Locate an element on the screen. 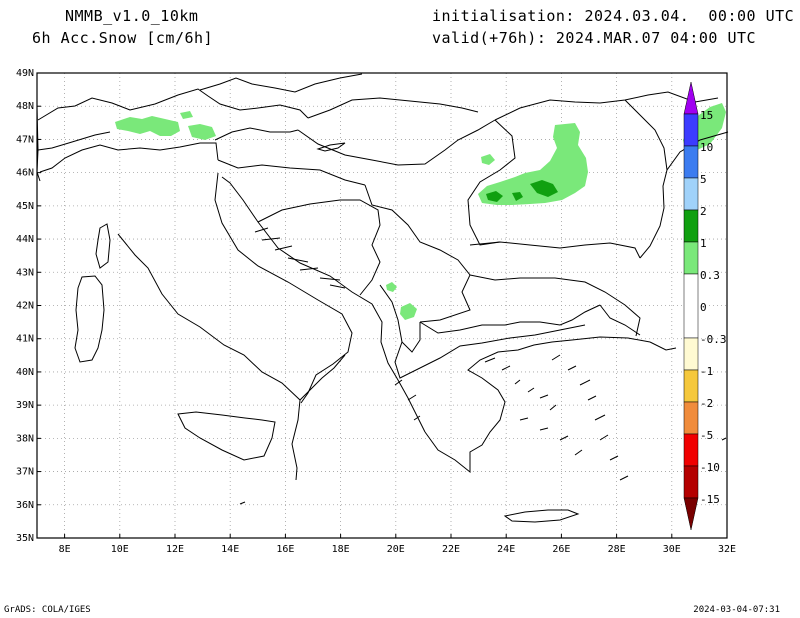 The width and height of the screenshot is (800, 618). colorbar-label: -5 is located at coordinates (706, 435).